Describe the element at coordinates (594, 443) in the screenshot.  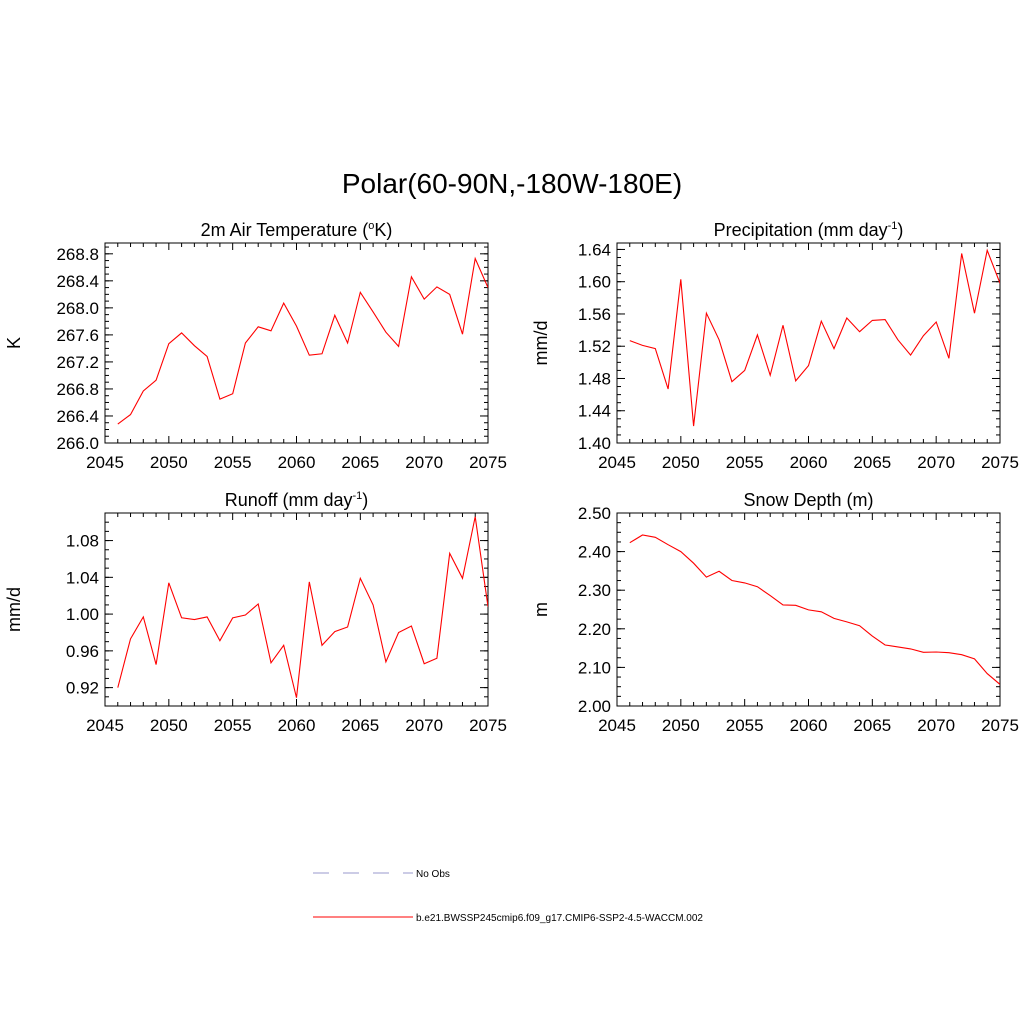
I see `y-tick-label: 1.40` at that location.